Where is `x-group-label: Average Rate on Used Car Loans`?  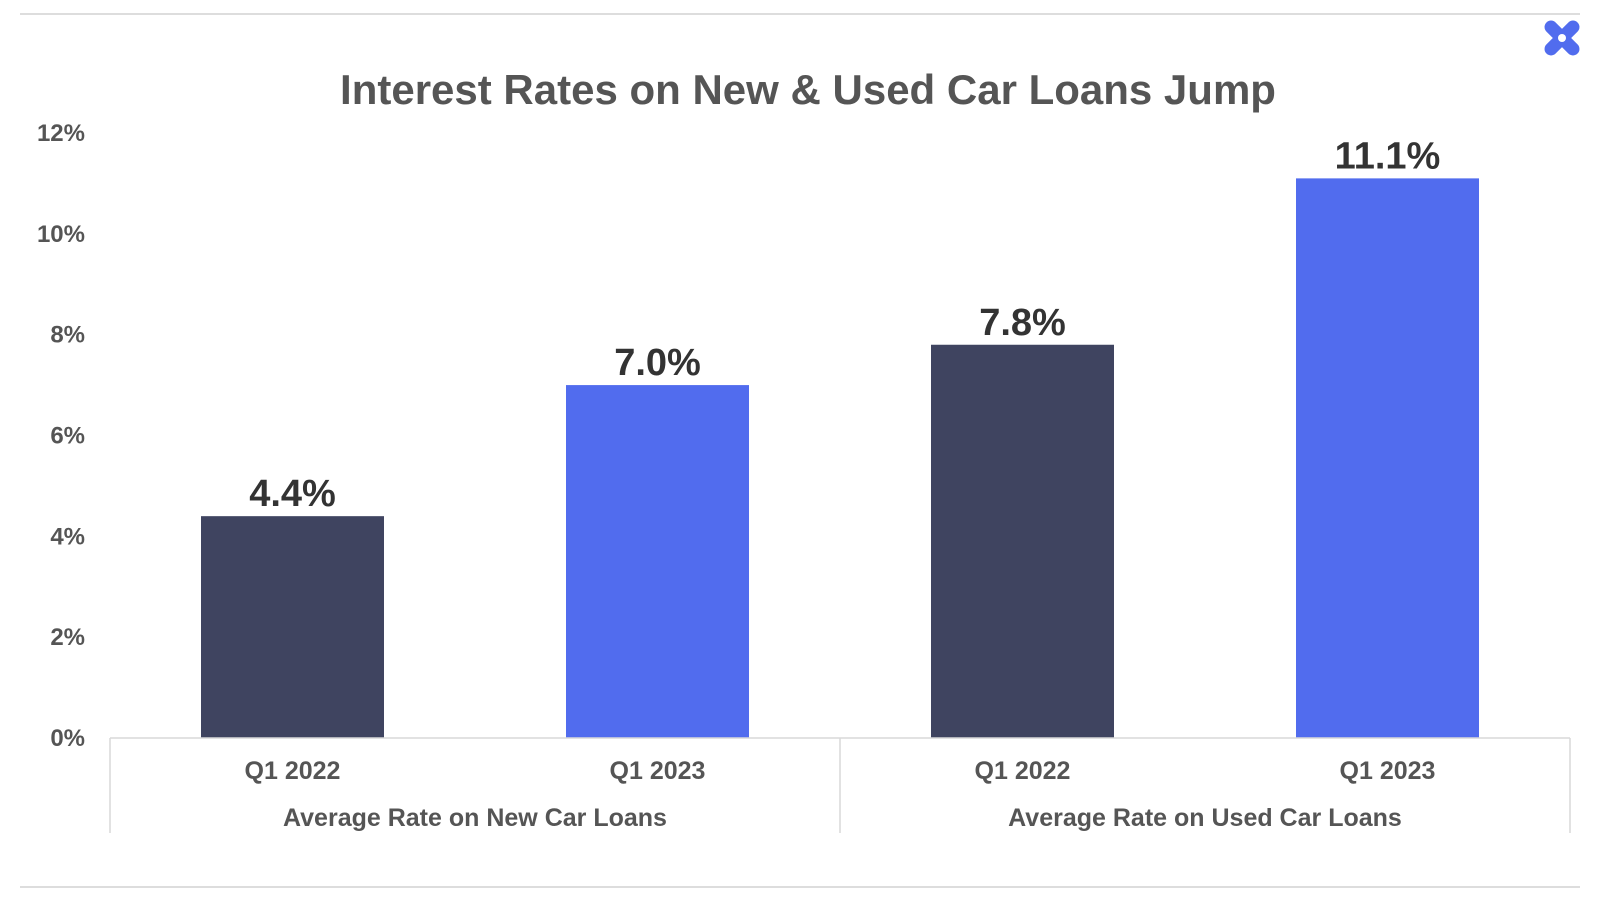
x-group-label: Average Rate on Used Car Loans is located at coordinates (1205, 818).